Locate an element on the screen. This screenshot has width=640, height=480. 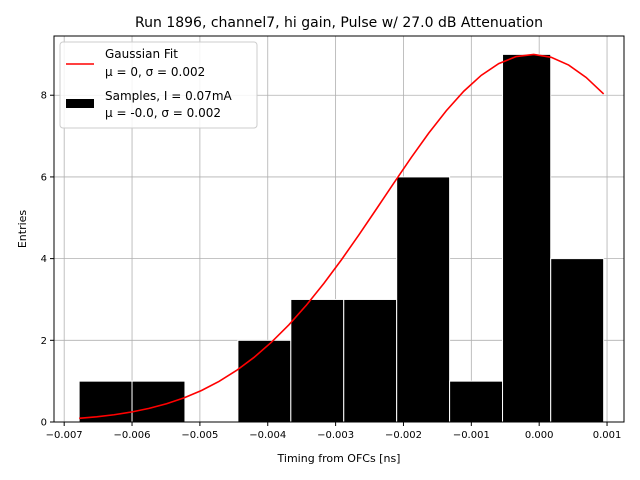
y-axis: 0 2 4 6 8 is located at coordinates (47, 260).